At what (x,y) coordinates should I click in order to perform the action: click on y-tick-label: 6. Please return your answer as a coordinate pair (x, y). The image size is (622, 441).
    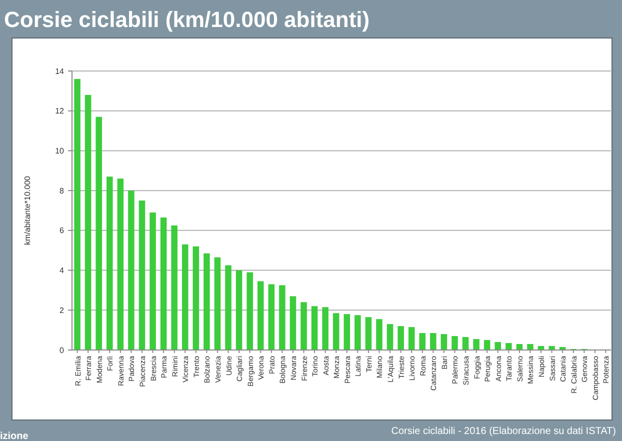
    Looking at the image, I should click on (62, 231).